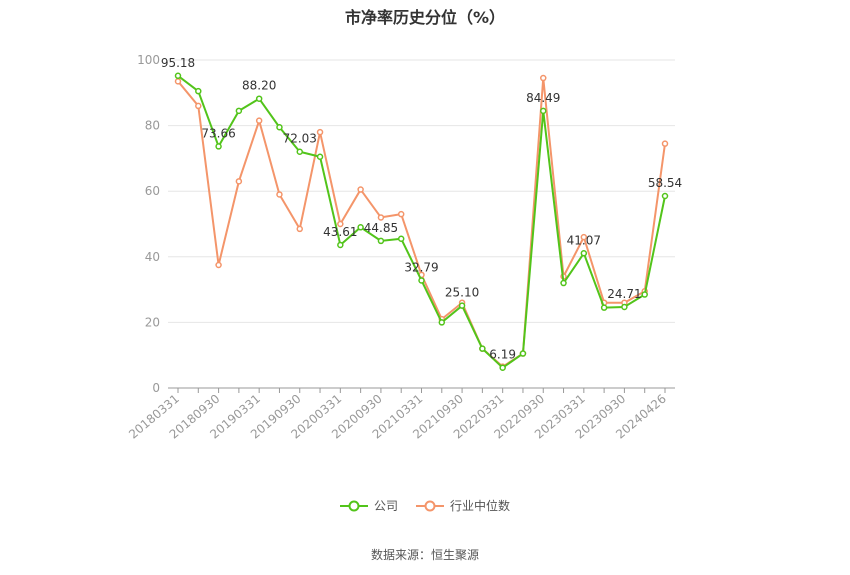  I want to click on data-source: 数据来源：恒生聚源, so click(424, 555).